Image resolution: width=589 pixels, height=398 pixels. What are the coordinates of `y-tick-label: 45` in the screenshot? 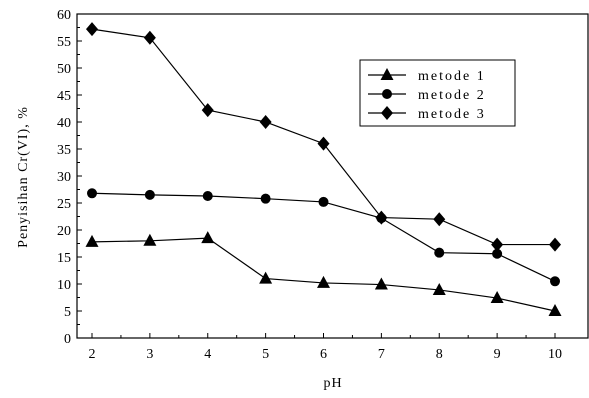 It's located at (64, 96).